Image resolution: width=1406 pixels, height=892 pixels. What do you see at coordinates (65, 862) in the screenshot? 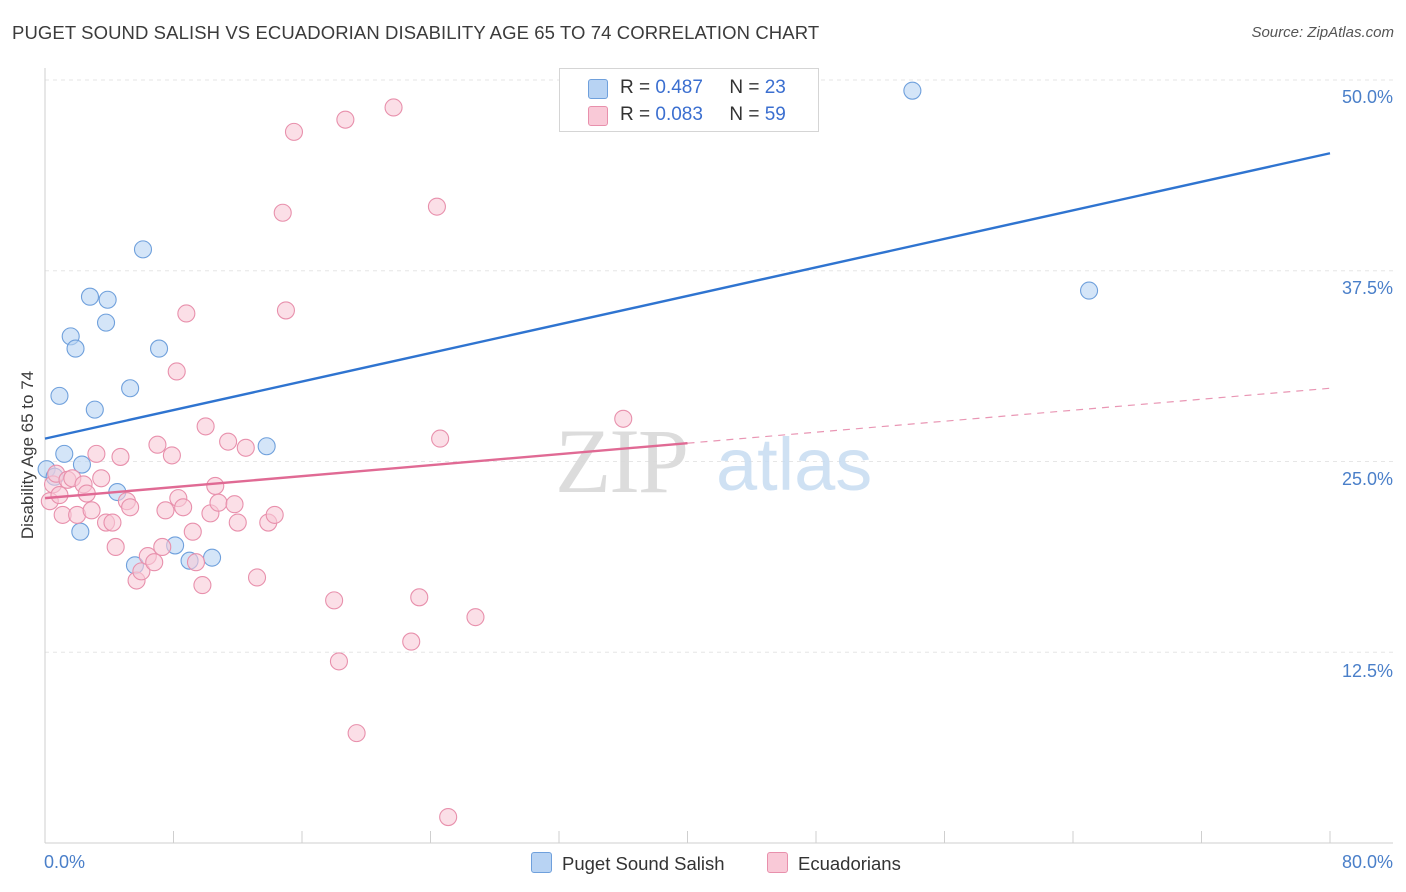
I see `x-tick-label-min: 0.0%` at bounding box center [65, 862].